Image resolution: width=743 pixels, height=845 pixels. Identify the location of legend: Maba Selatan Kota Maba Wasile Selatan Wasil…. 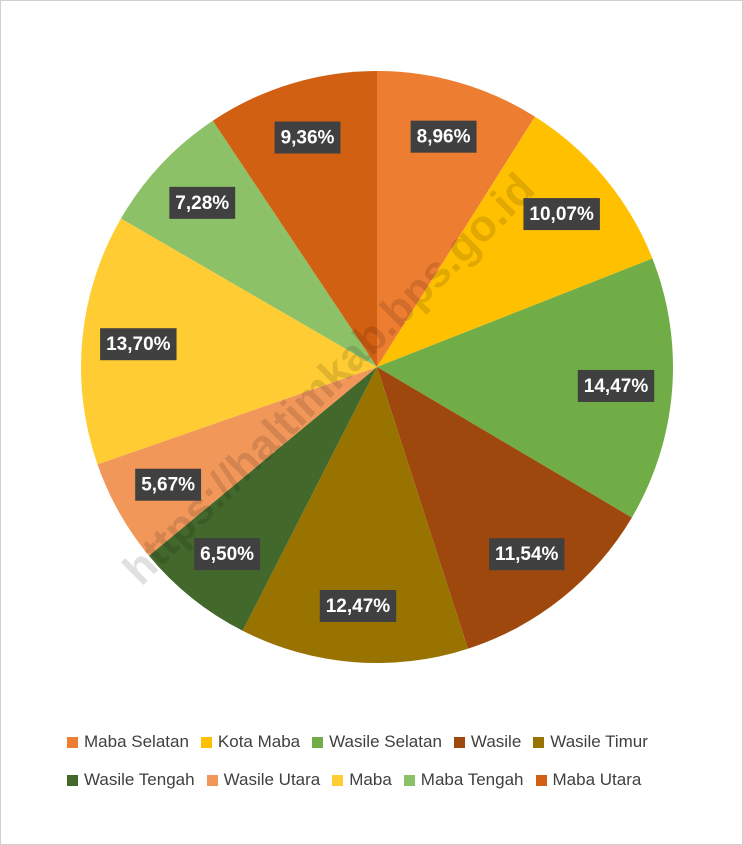
(367, 761).